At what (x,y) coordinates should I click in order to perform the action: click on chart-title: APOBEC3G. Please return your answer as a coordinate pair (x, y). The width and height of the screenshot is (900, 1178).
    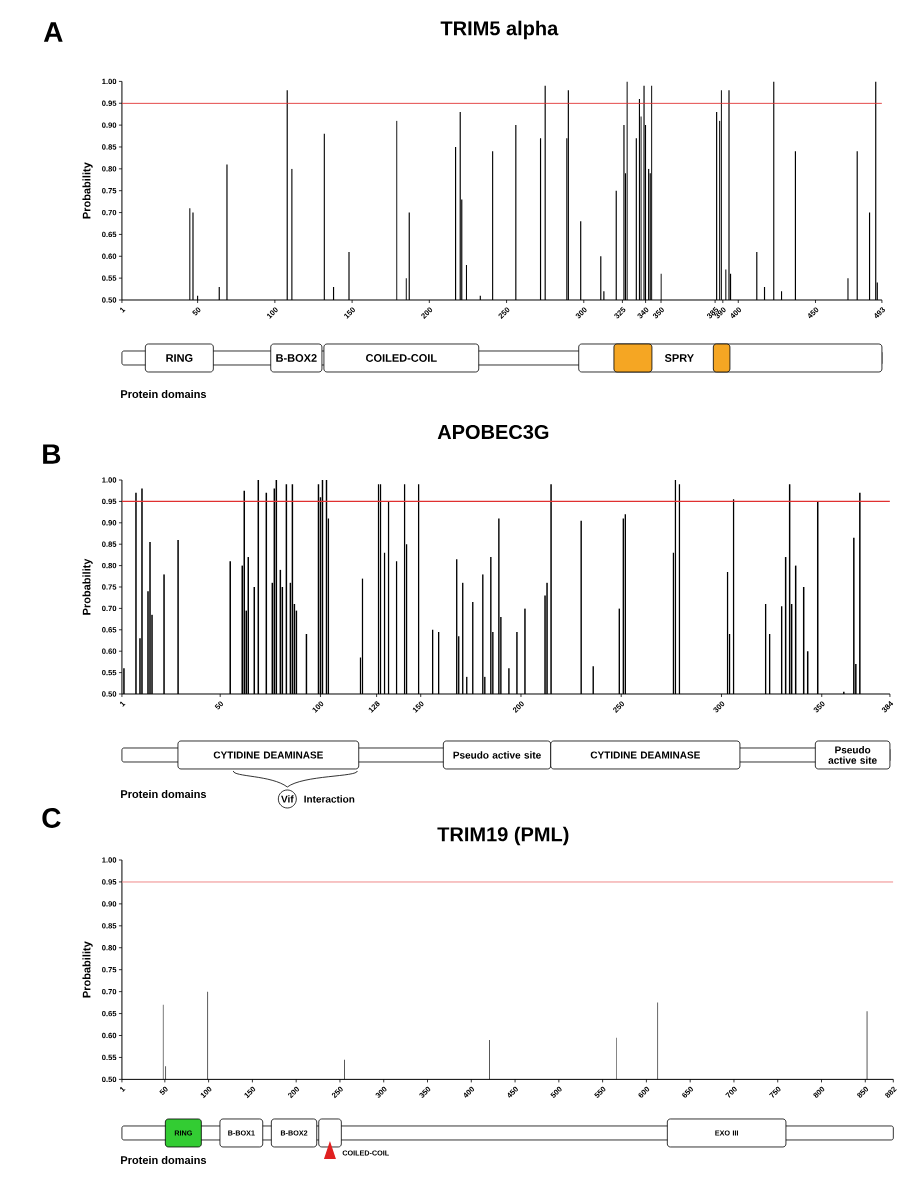
    Looking at the image, I should click on (493, 432).